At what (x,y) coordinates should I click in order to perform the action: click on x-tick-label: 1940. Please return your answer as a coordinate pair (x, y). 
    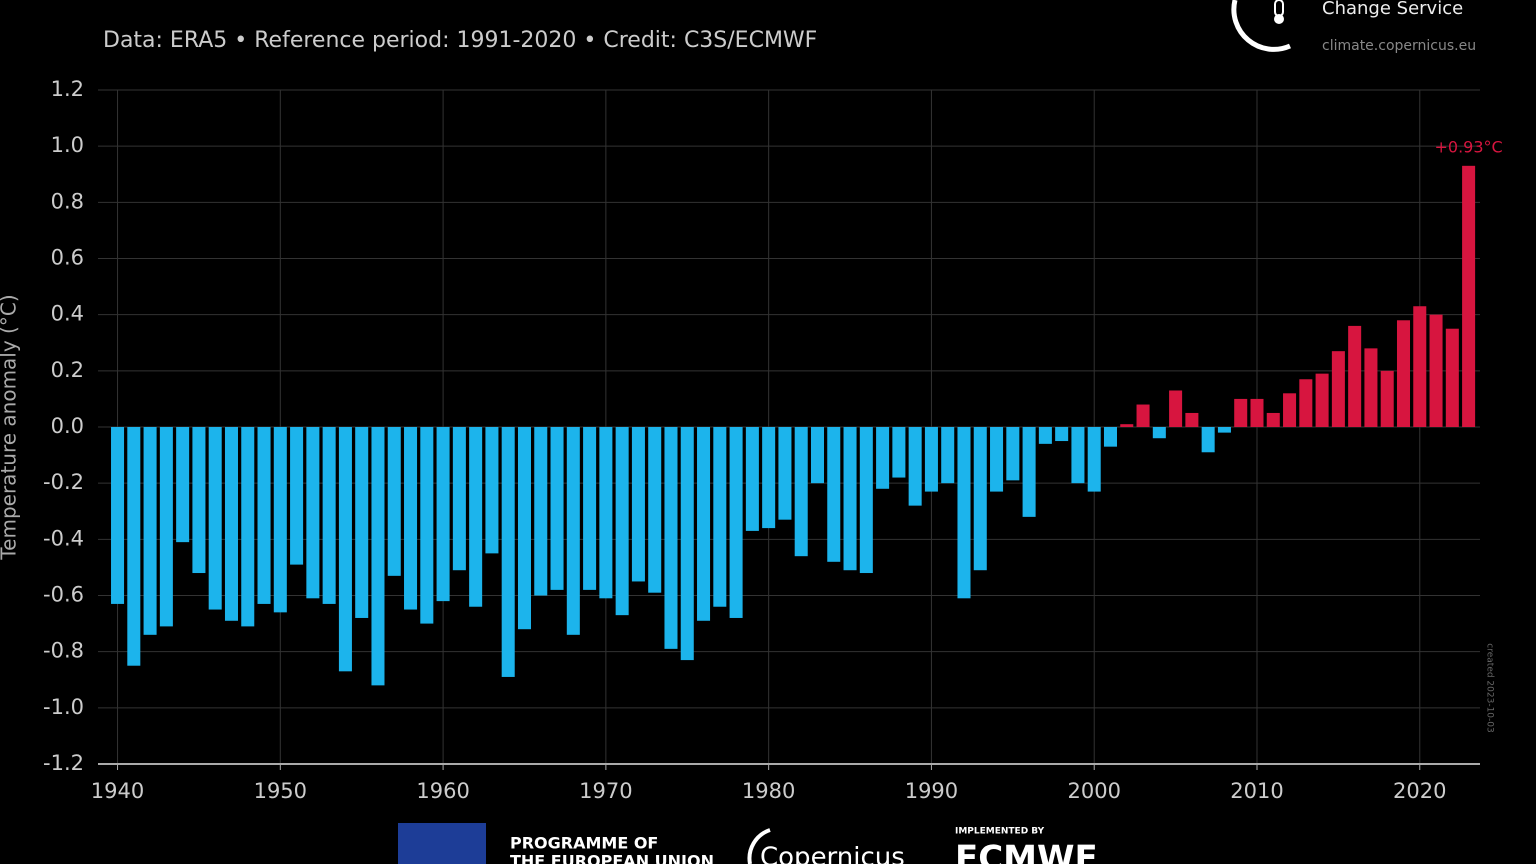
    Looking at the image, I should click on (117, 791).